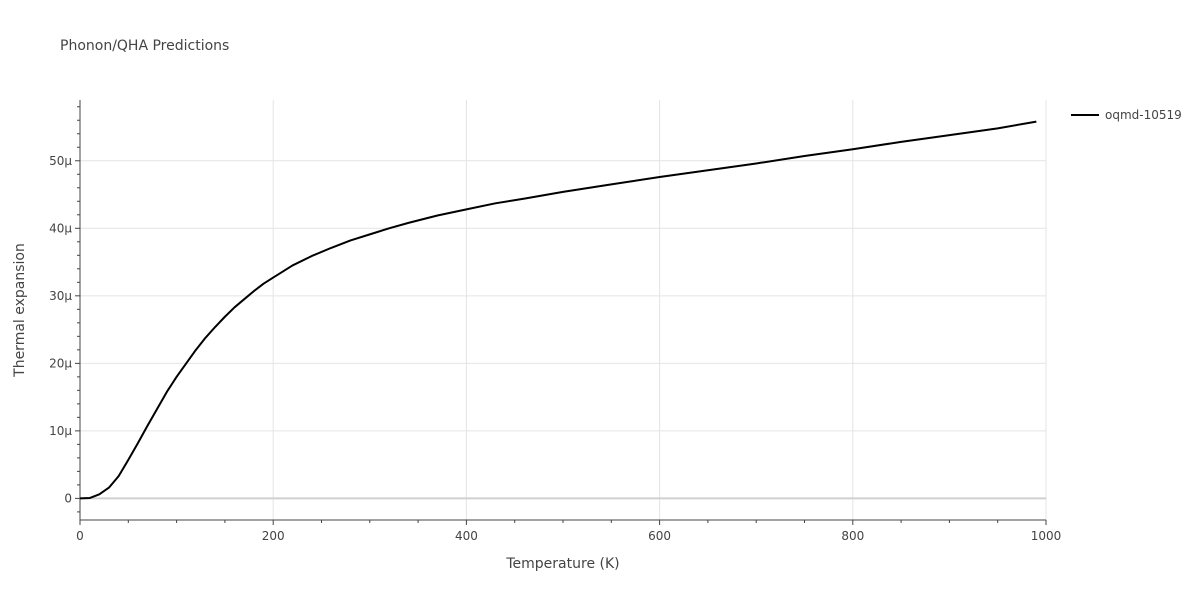 The width and height of the screenshot is (1200, 600). I want to click on x-tick-label: 200, so click(273, 536).